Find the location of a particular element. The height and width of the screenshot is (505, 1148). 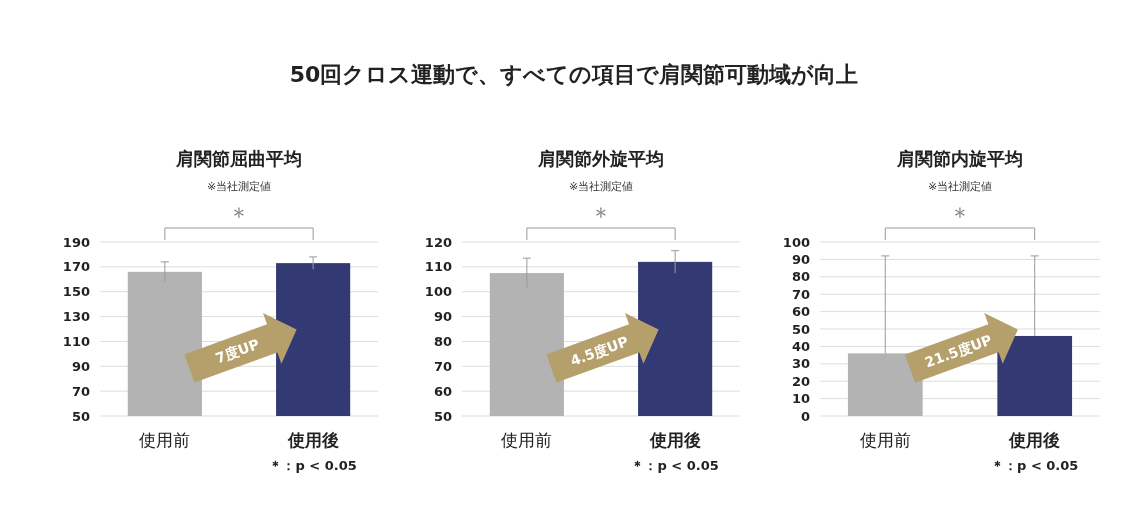

y-tick-label: 150 is located at coordinates (76, 292).